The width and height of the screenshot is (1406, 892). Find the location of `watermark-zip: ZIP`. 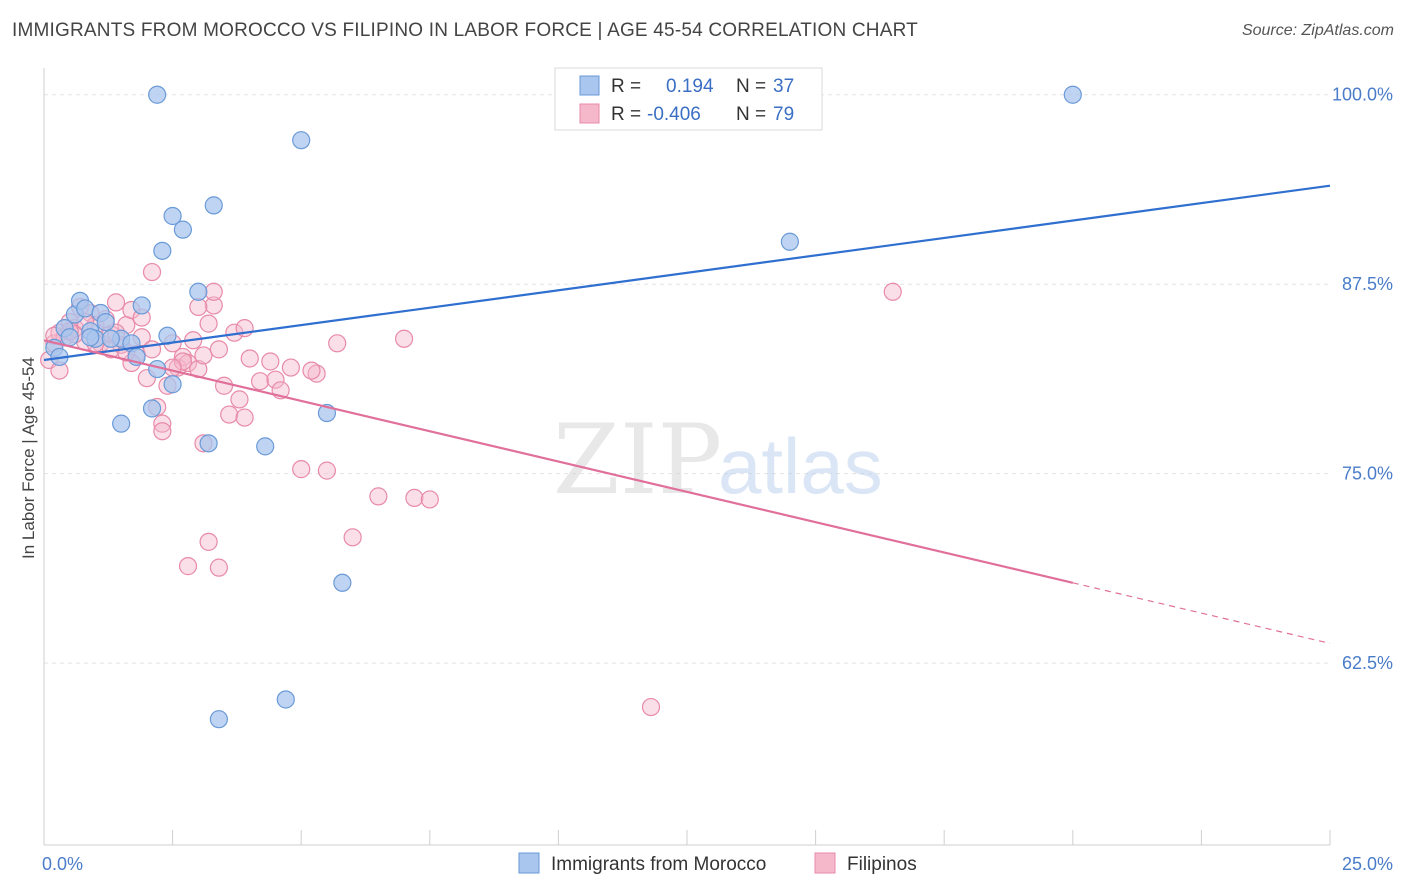

watermark-zip: ZIP is located at coordinates (637, 460).